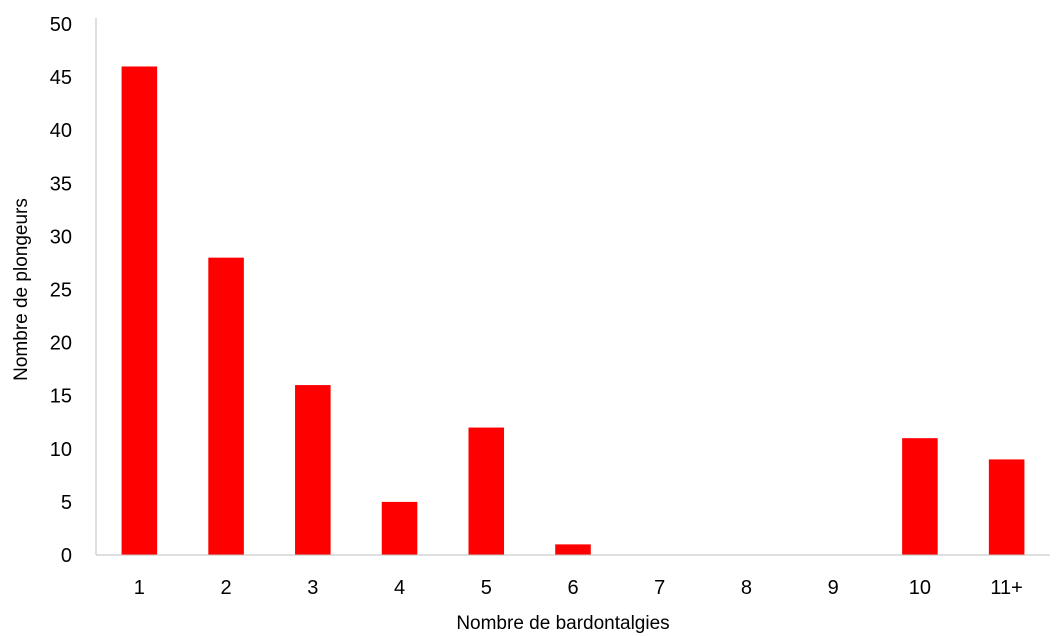 The height and width of the screenshot is (636, 1057). I want to click on x-tick-label: 8, so click(746, 588).